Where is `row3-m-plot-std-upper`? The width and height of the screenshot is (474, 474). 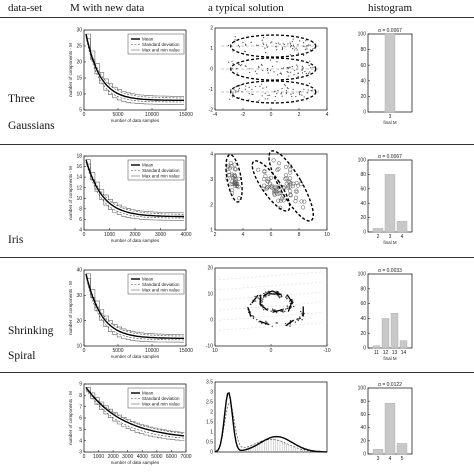
row3-m-plot-std-upper is located at coordinates (134, 305).